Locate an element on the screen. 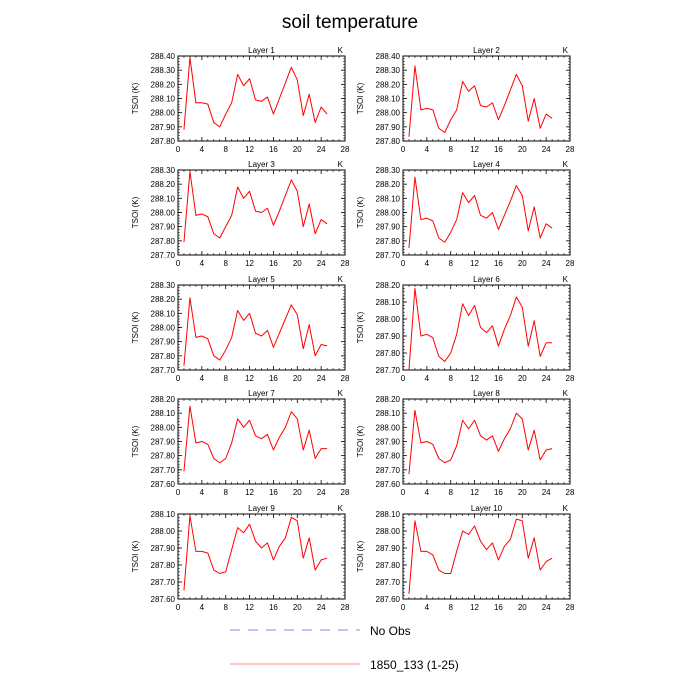 The width and height of the screenshot is (700, 700). panel-title: Layer 3 is located at coordinates (261, 164).